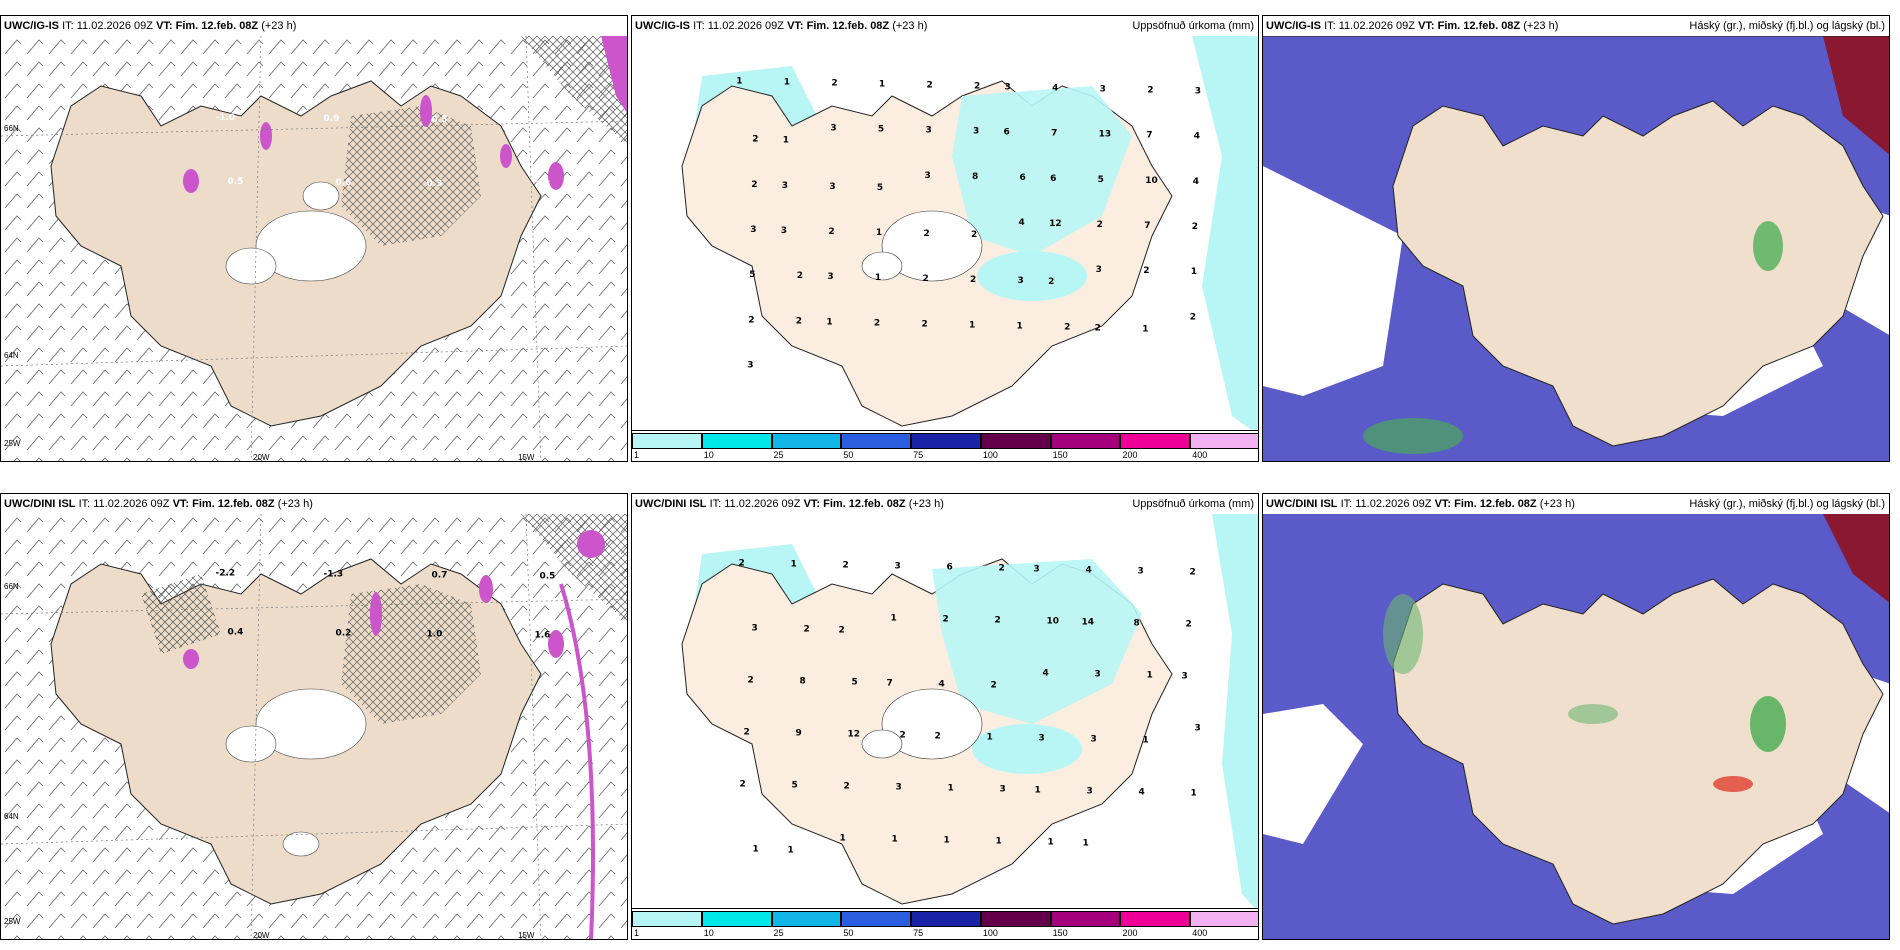 The height and width of the screenshot is (950, 1900). Describe the element at coordinates (1105, 135) in the screenshot. I see `value-label: 13` at that location.